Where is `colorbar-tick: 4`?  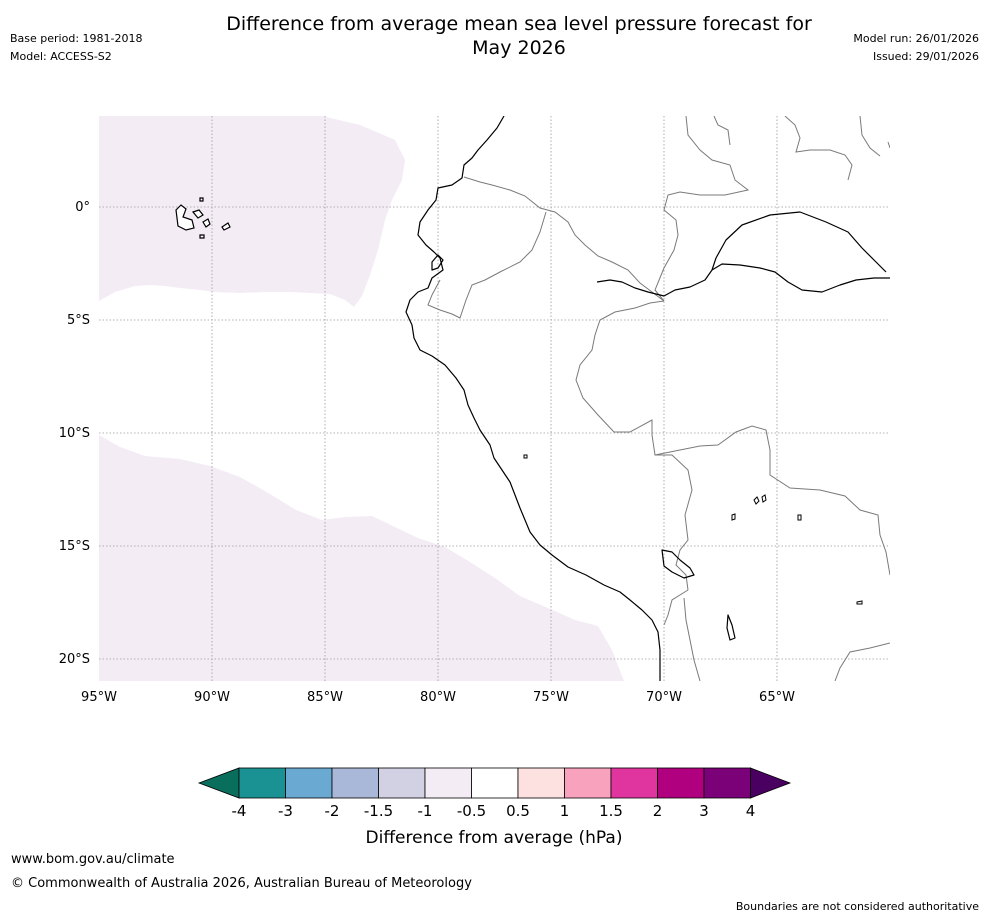 colorbar-tick: 4 is located at coordinates (751, 811).